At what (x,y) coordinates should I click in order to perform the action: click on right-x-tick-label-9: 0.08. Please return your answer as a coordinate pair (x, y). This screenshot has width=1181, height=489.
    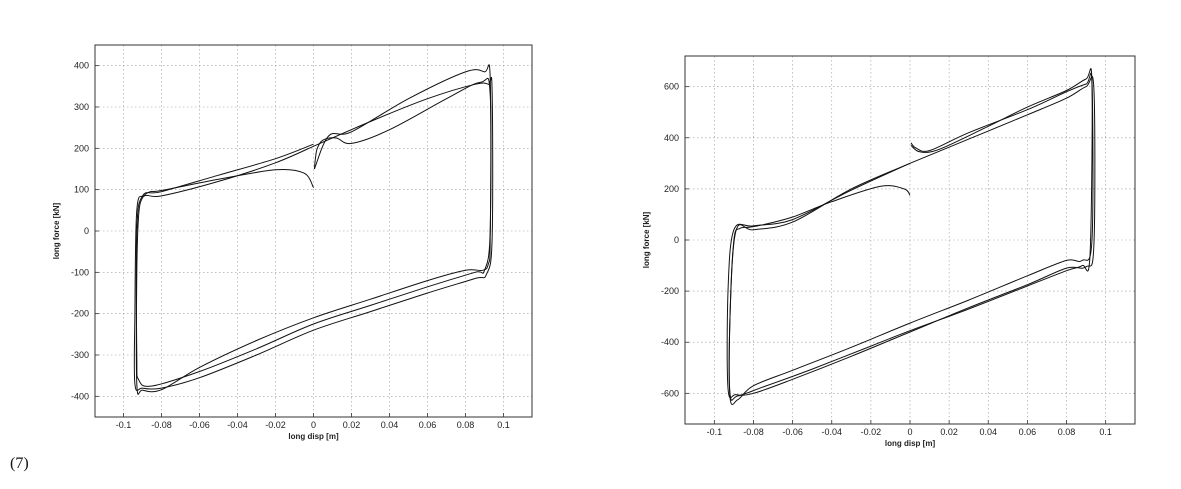
    Looking at the image, I should click on (1067, 432).